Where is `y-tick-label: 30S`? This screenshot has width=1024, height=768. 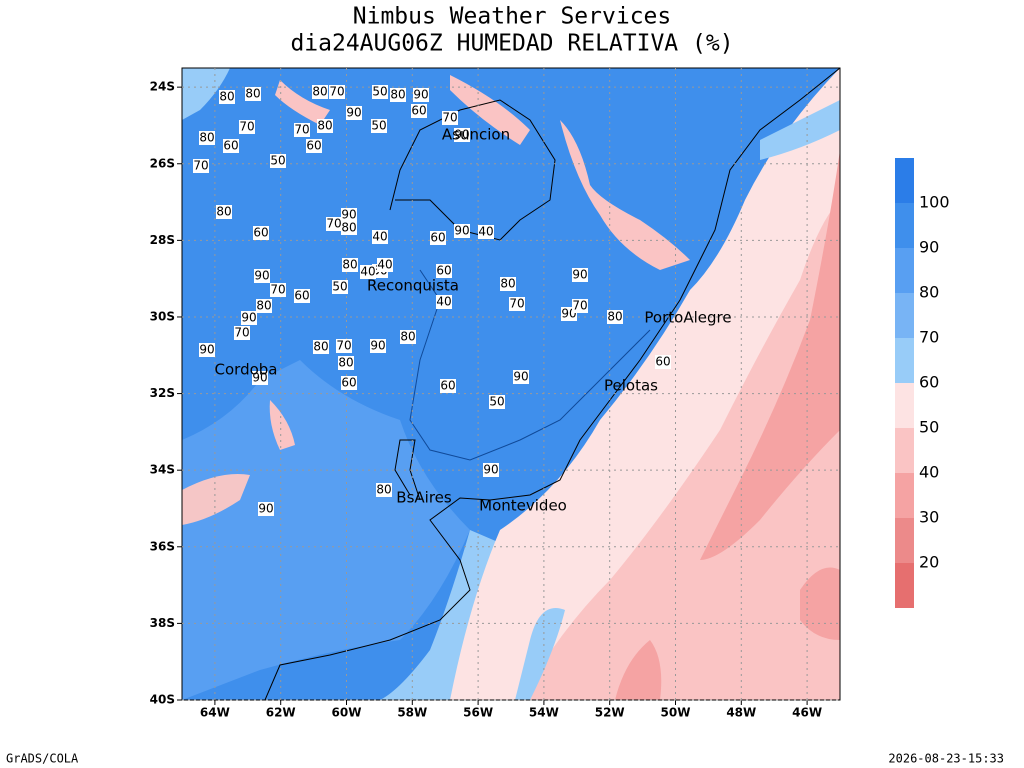
y-tick-label: 30S is located at coordinates (162, 316).